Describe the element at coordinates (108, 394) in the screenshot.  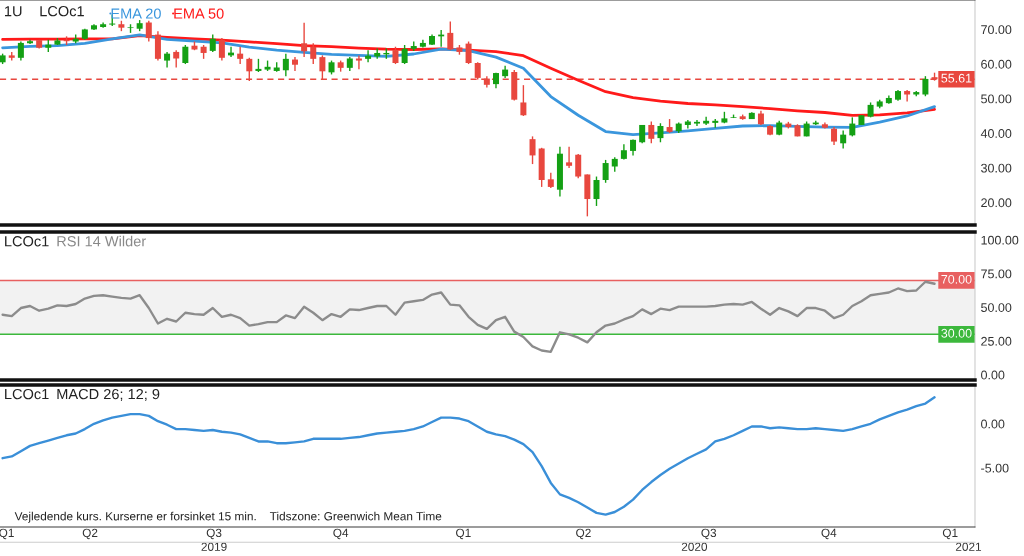
I see `chart-subtitle: MACD 26; 12; 9` at that location.